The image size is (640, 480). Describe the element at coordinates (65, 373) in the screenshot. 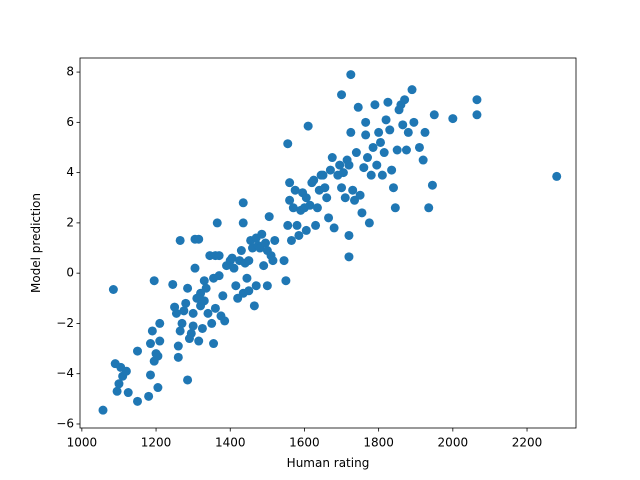

I see `y-tick-label: −4` at that location.